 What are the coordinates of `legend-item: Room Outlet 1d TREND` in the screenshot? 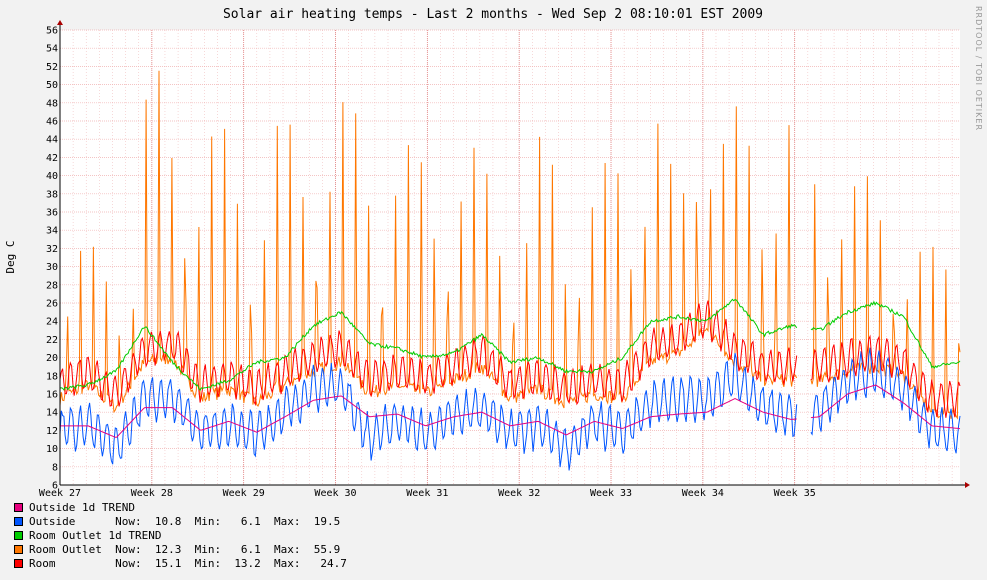 It's located at (180, 535).